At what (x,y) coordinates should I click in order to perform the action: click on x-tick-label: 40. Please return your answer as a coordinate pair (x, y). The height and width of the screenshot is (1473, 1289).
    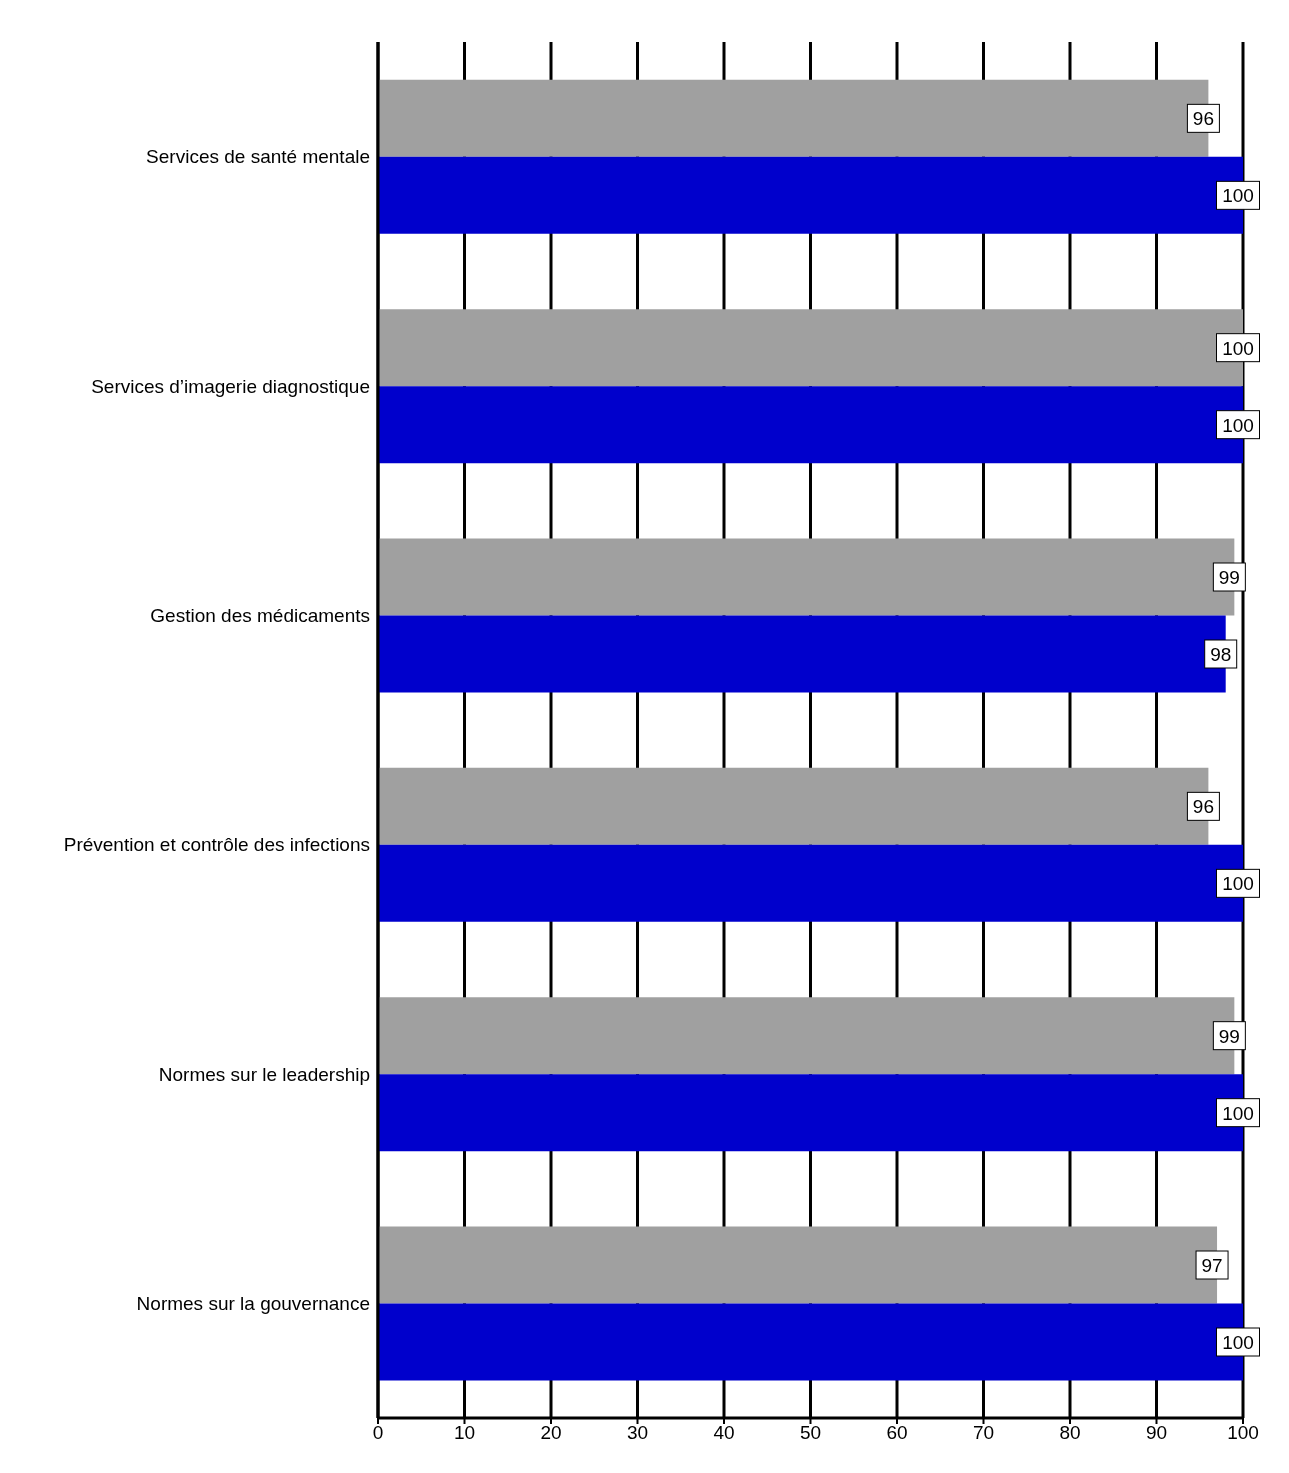
    Looking at the image, I should click on (724, 1433).